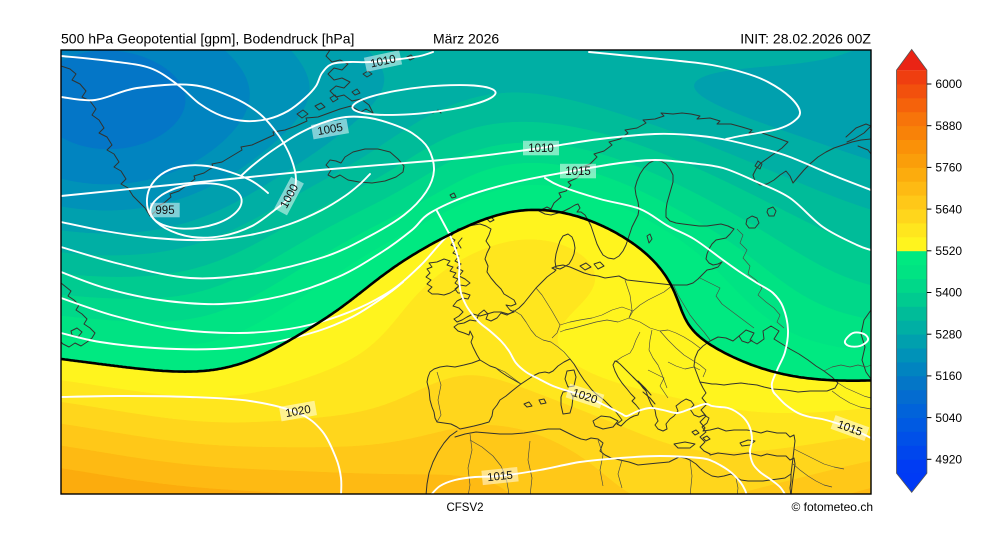 The image size is (1000, 540). What do you see at coordinates (948, 376) in the screenshot?
I see `svg-text: 5160` at bounding box center [948, 376].